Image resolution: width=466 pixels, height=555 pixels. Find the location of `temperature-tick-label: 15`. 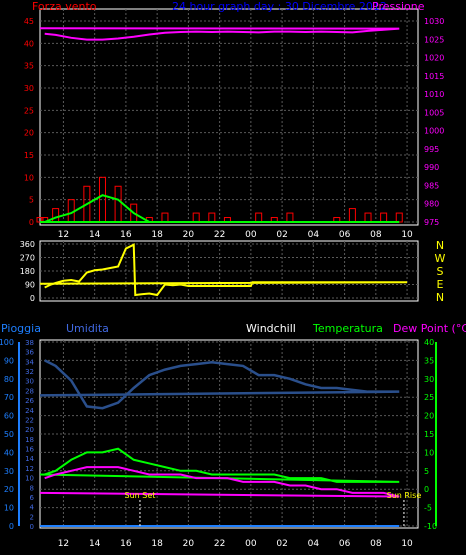

temperature-tick-label: 15 is located at coordinates (429, 434).